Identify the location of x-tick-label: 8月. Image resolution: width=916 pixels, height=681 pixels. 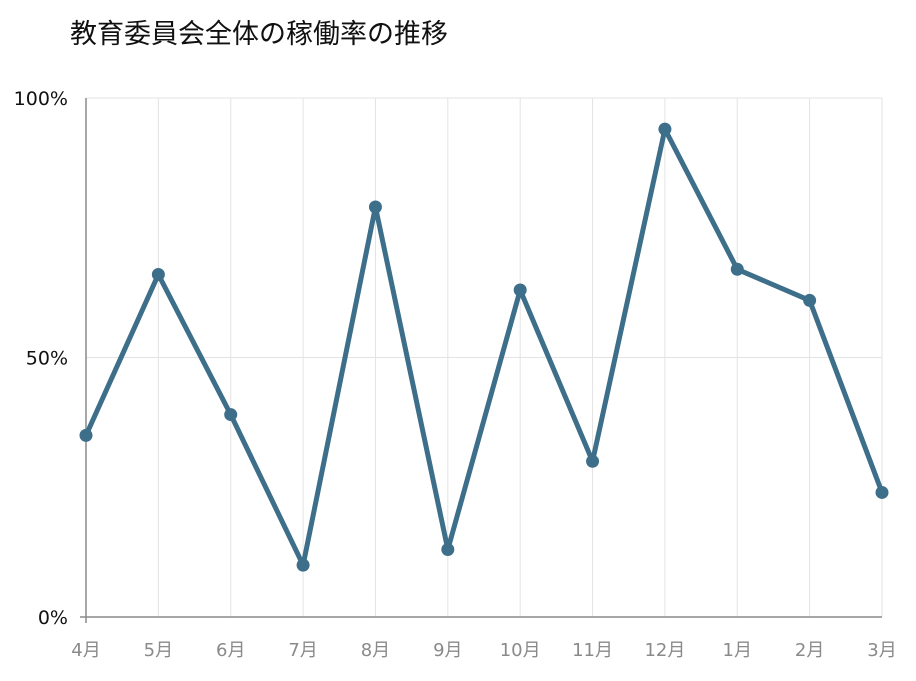
(375, 650).